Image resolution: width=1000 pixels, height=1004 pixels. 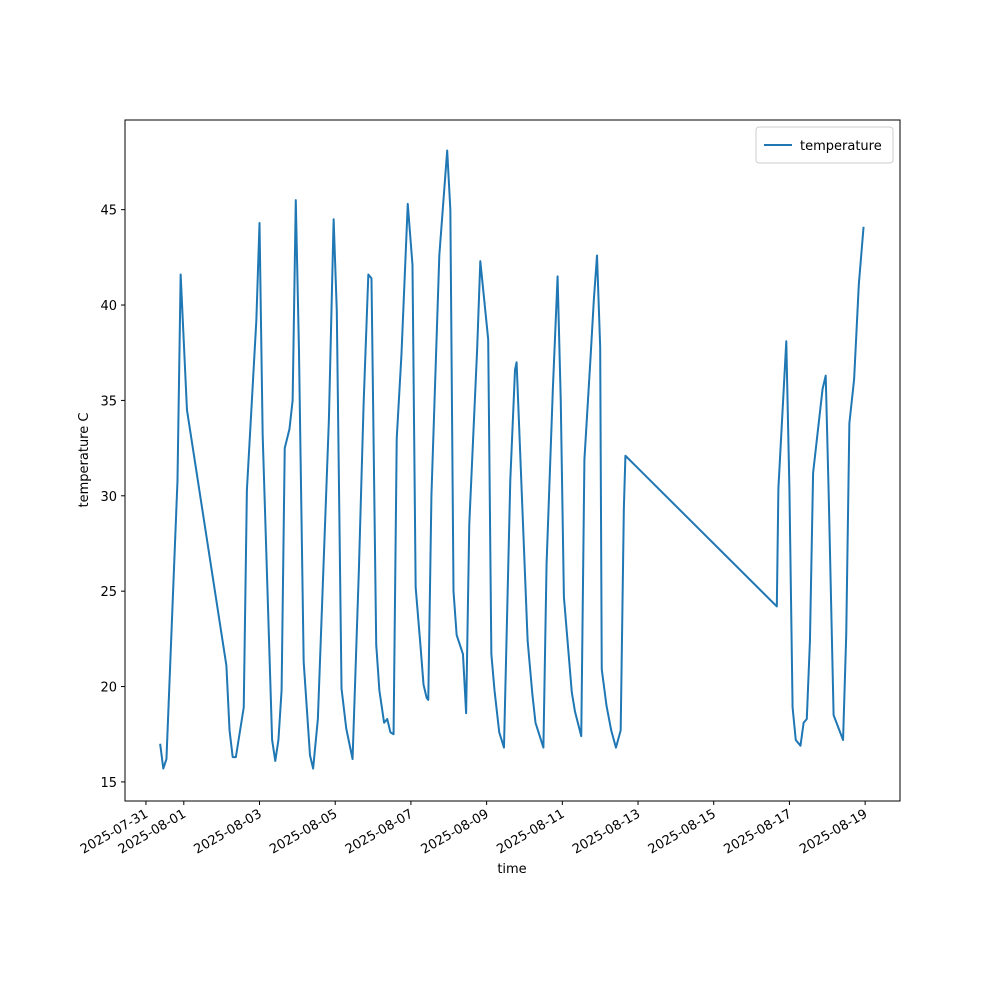 What do you see at coordinates (108, 783) in the screenshot?
I see `y-tick-label: 15` at bounding box center [108, 783].